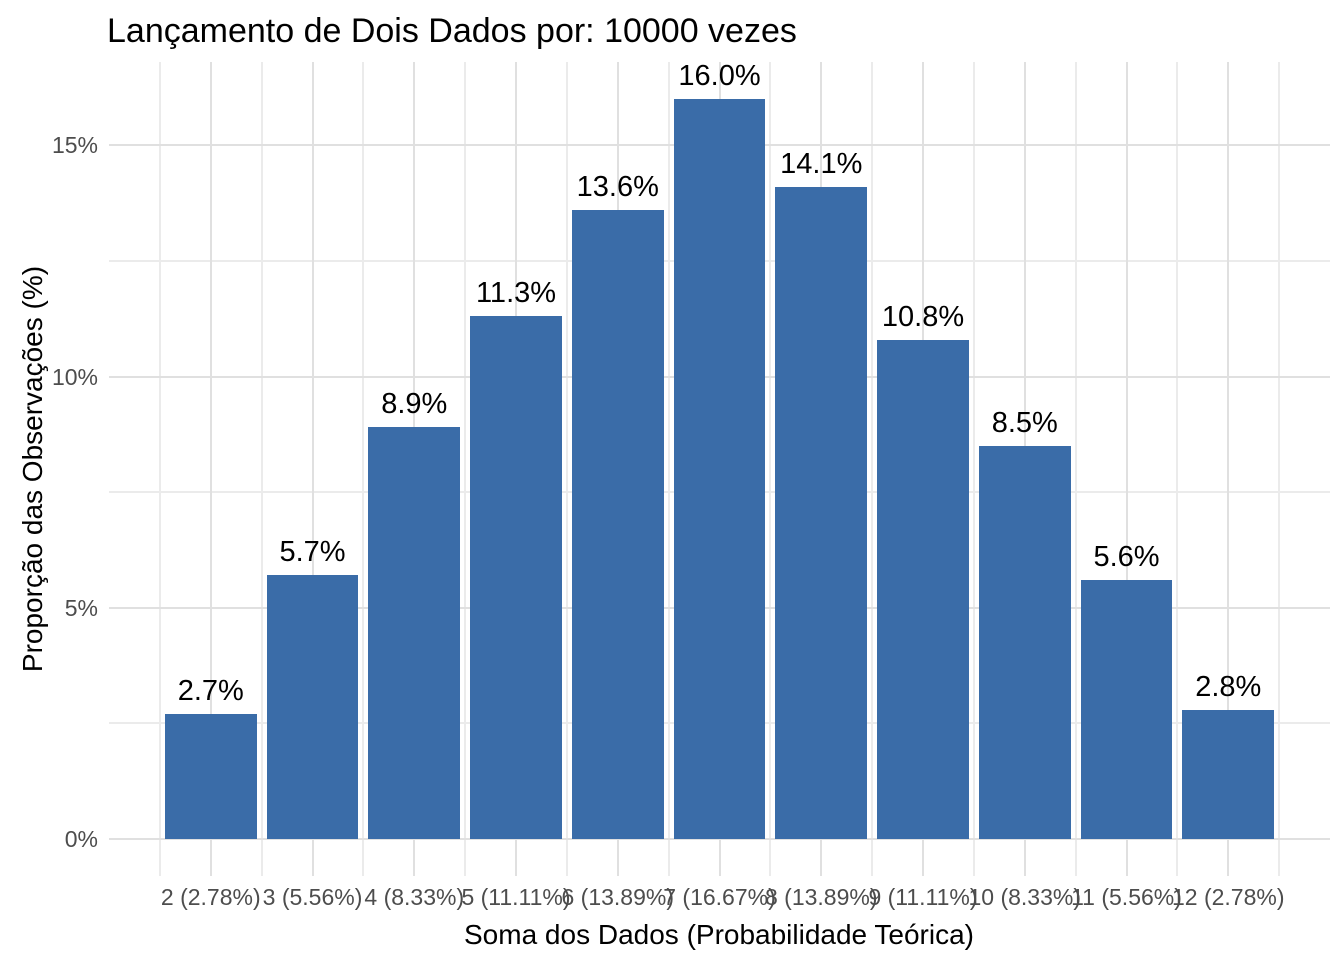 This screenshot has width=1344, height=960. Describe the element at coordinates (414, 404) in the screenshot. I see `bar-value-label: 8.9%` at that location.